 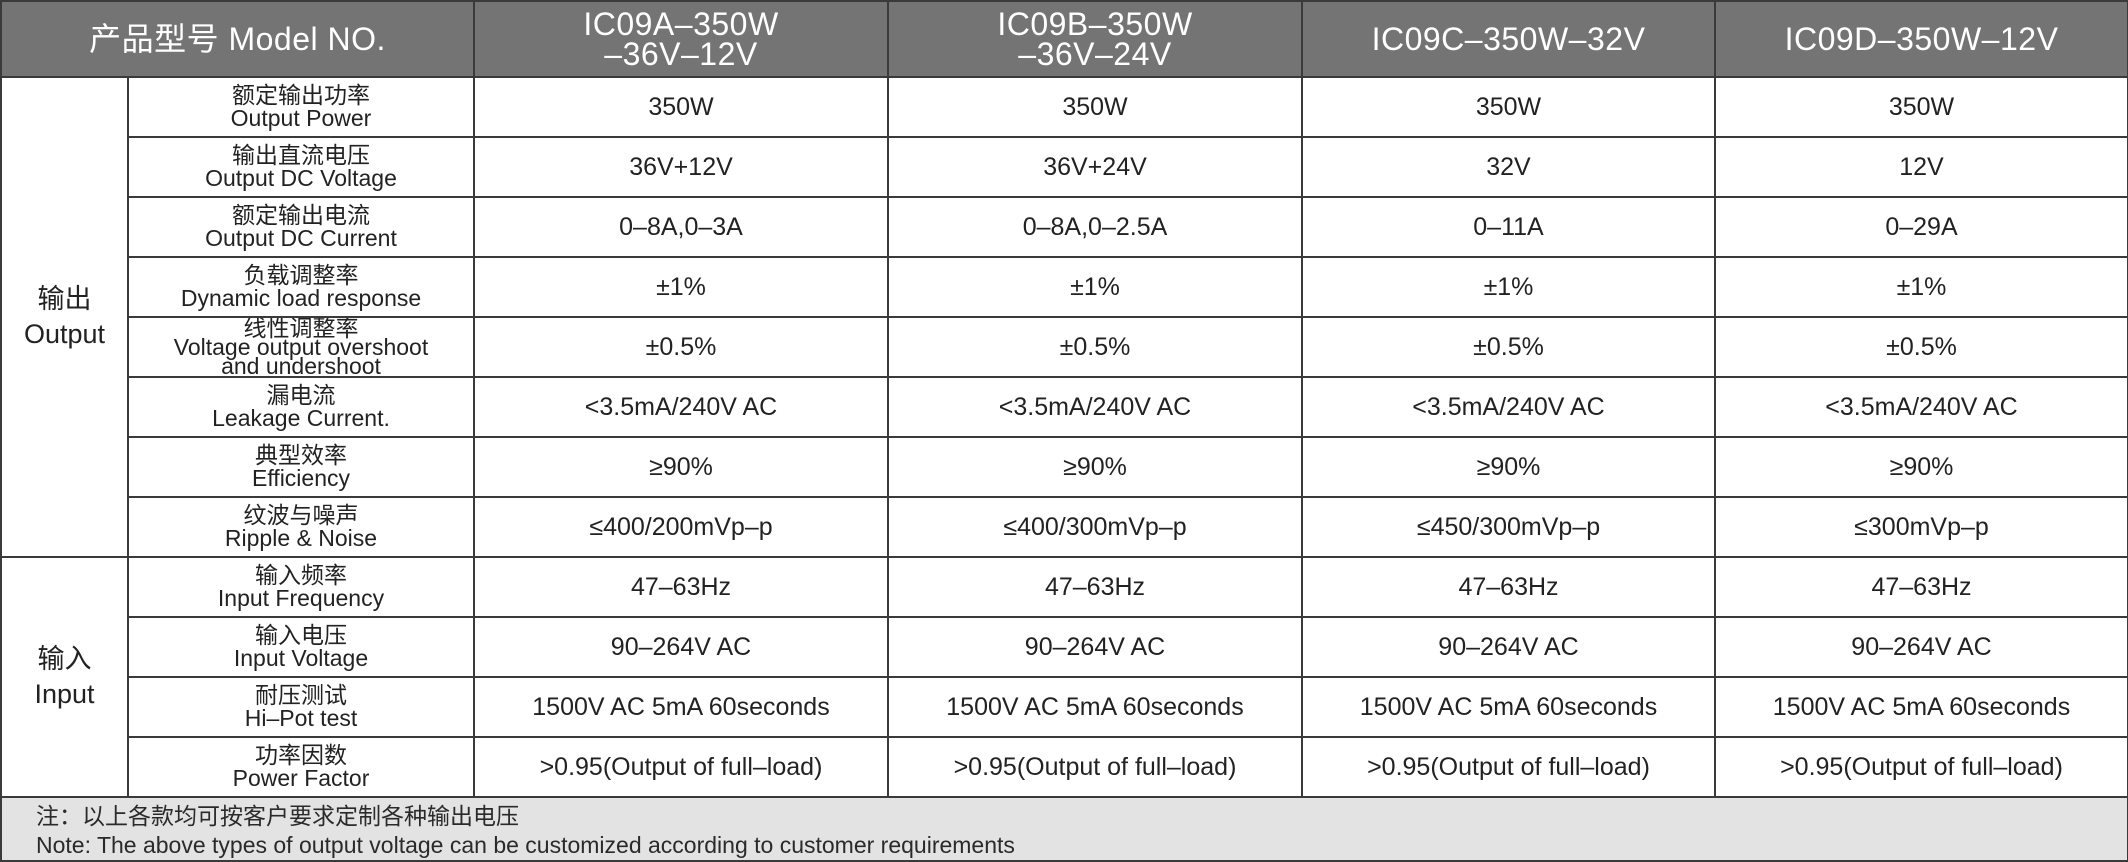 What do you see at coordinates (1095, 527) in the screenshot?
I see `spec-value-cell: ≤400/300mVp–p` at bounding box center [1095, 527].